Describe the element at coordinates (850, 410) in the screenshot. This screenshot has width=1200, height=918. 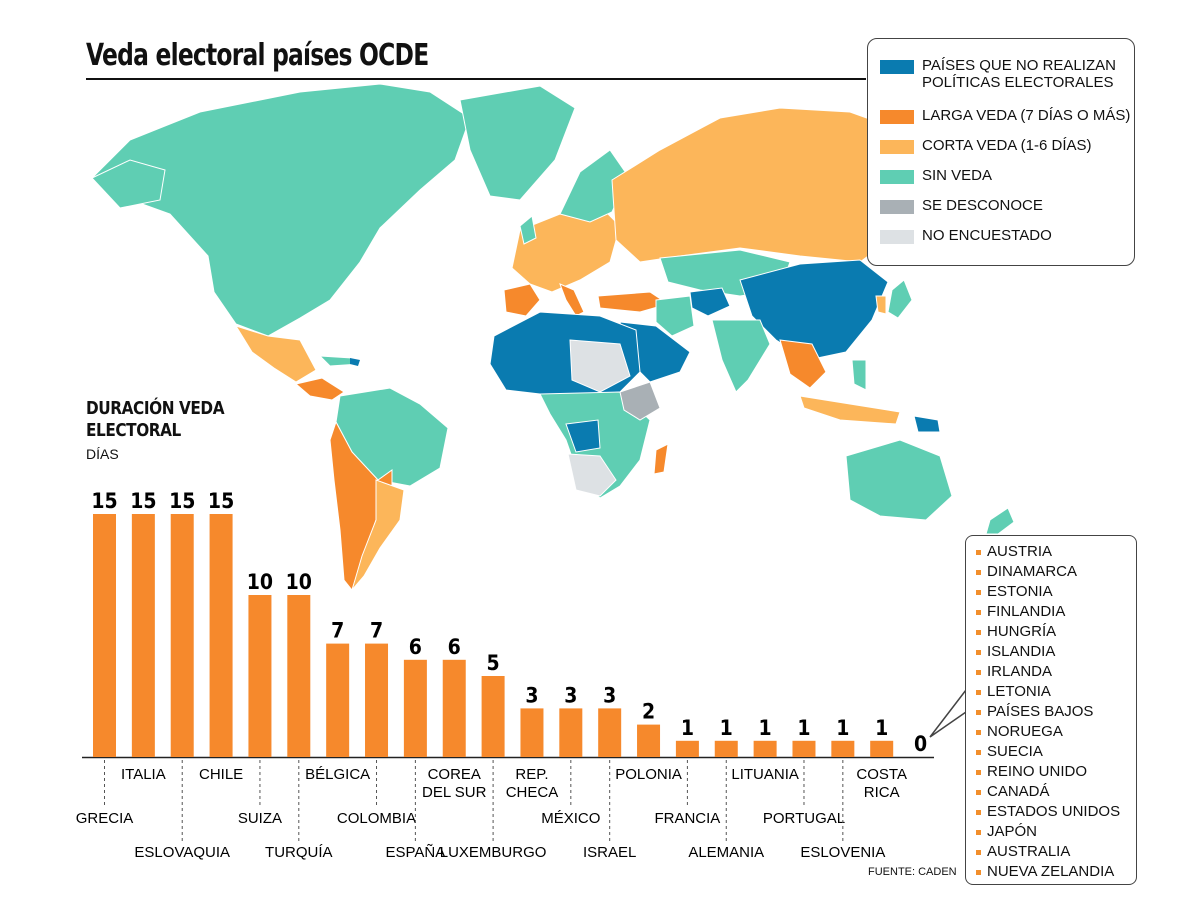
I see `map-indonesia` at that location.